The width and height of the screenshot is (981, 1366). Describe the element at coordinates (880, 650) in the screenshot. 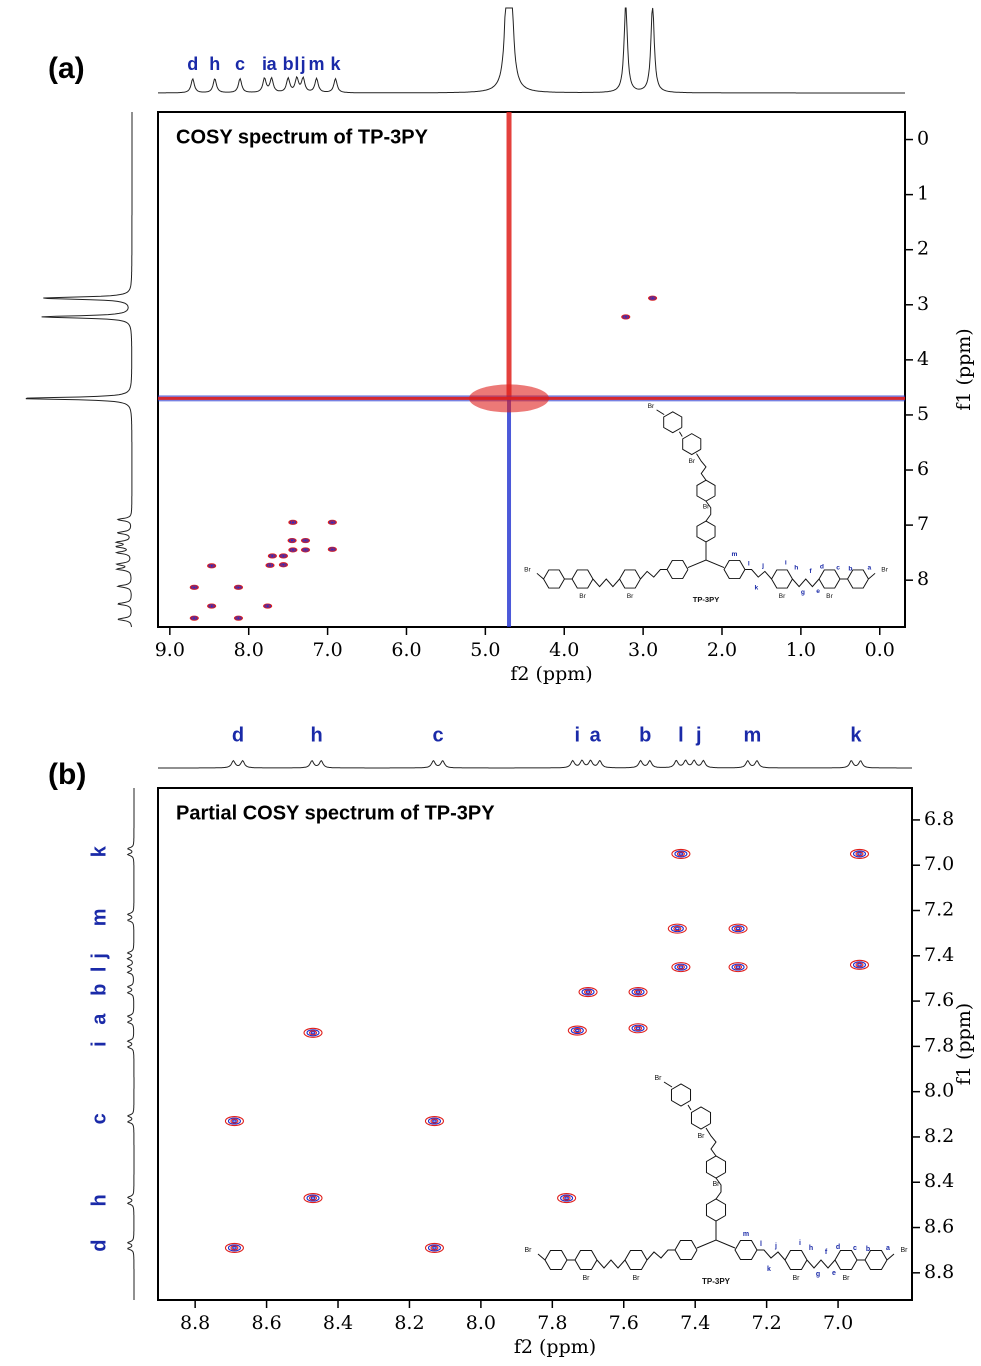

I see `x-tick-label: 0.0` at that location.